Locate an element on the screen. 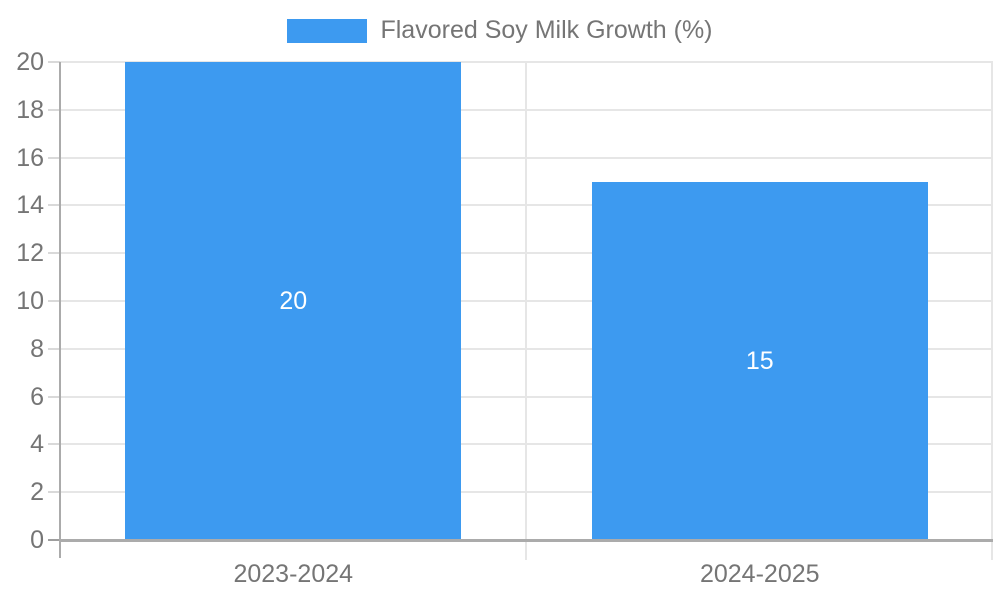  y-tick-label: 2 is located at coordinates (37, 492).